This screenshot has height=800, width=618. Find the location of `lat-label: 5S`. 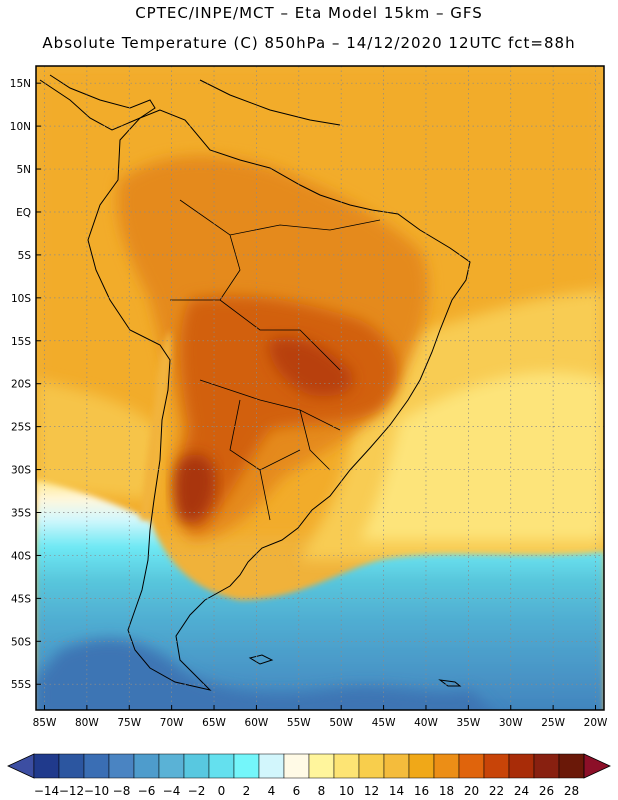

lat-label: 5S is located at coordinates (25, 256).